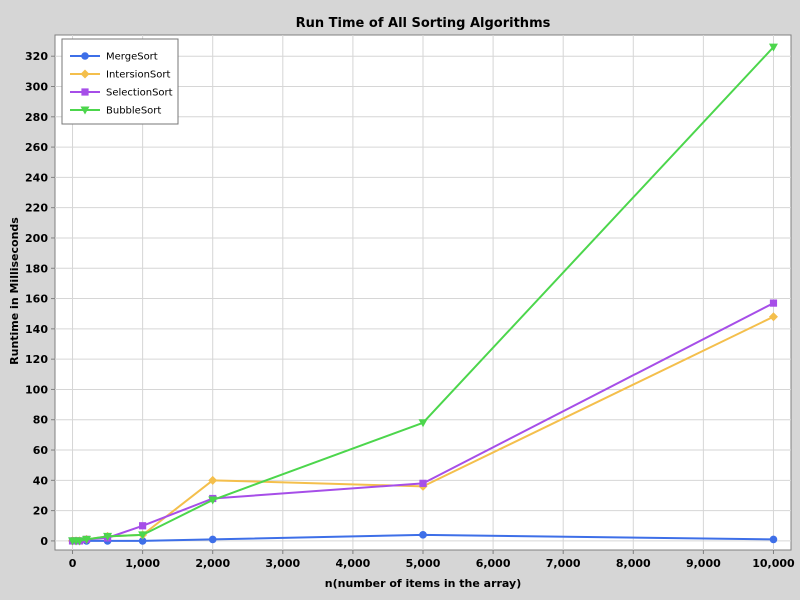  I want to click on y-tick-label: 120, so click(36, 359).